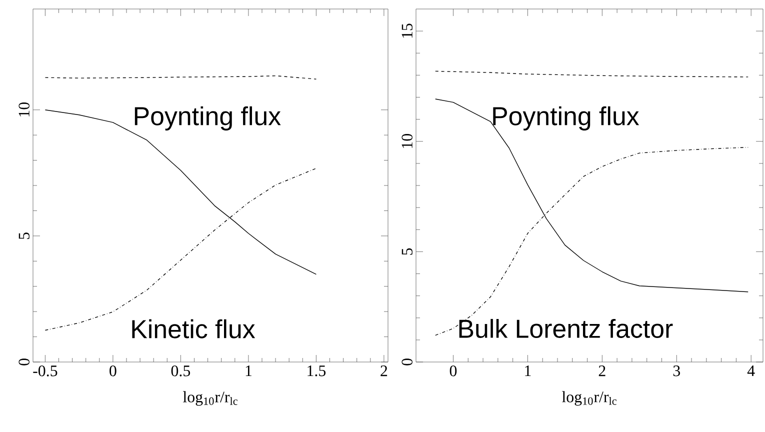 Image resolution: width=765 pixels, height=432 pixels. I want to click on x-tick-label: -0.5, so click(45, 371).